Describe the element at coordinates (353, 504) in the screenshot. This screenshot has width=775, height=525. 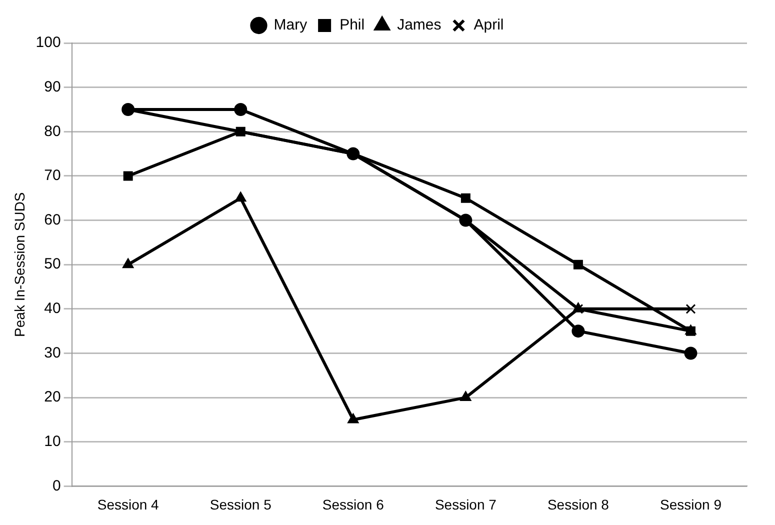
I see `x-tick-label: Session 6` at that location.